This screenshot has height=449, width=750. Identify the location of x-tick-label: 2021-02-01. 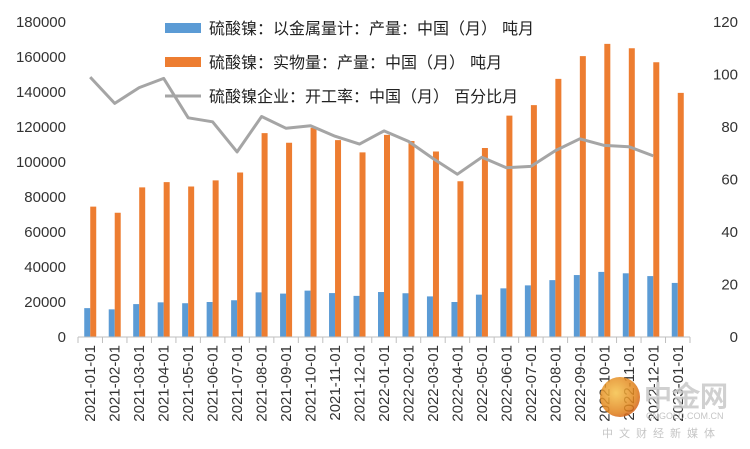
(115, 383).